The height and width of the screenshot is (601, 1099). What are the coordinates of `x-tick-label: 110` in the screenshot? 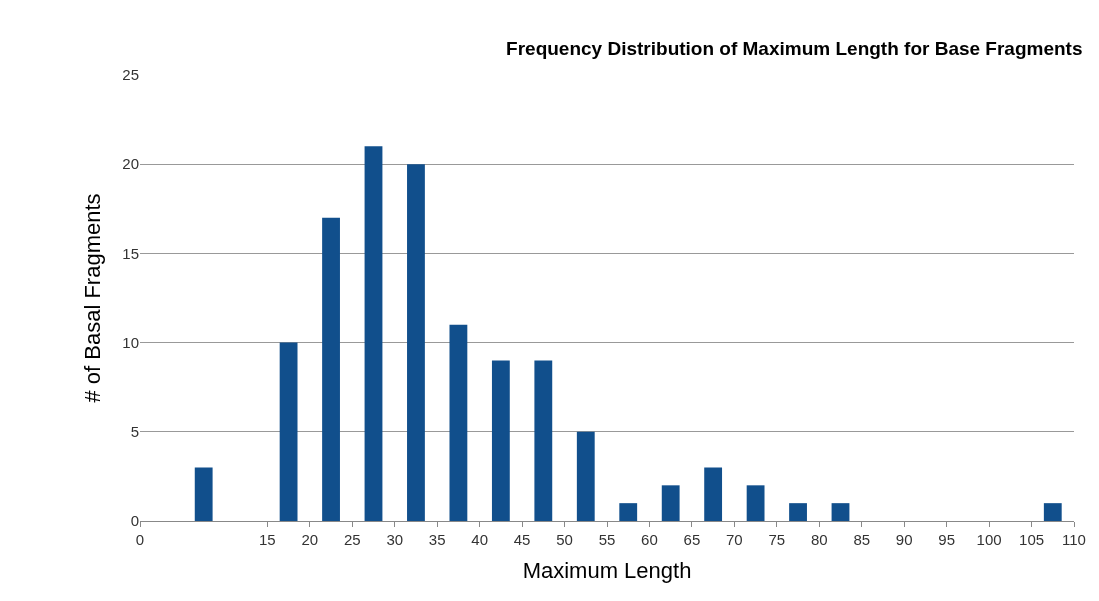 It's located at (1074, 539).